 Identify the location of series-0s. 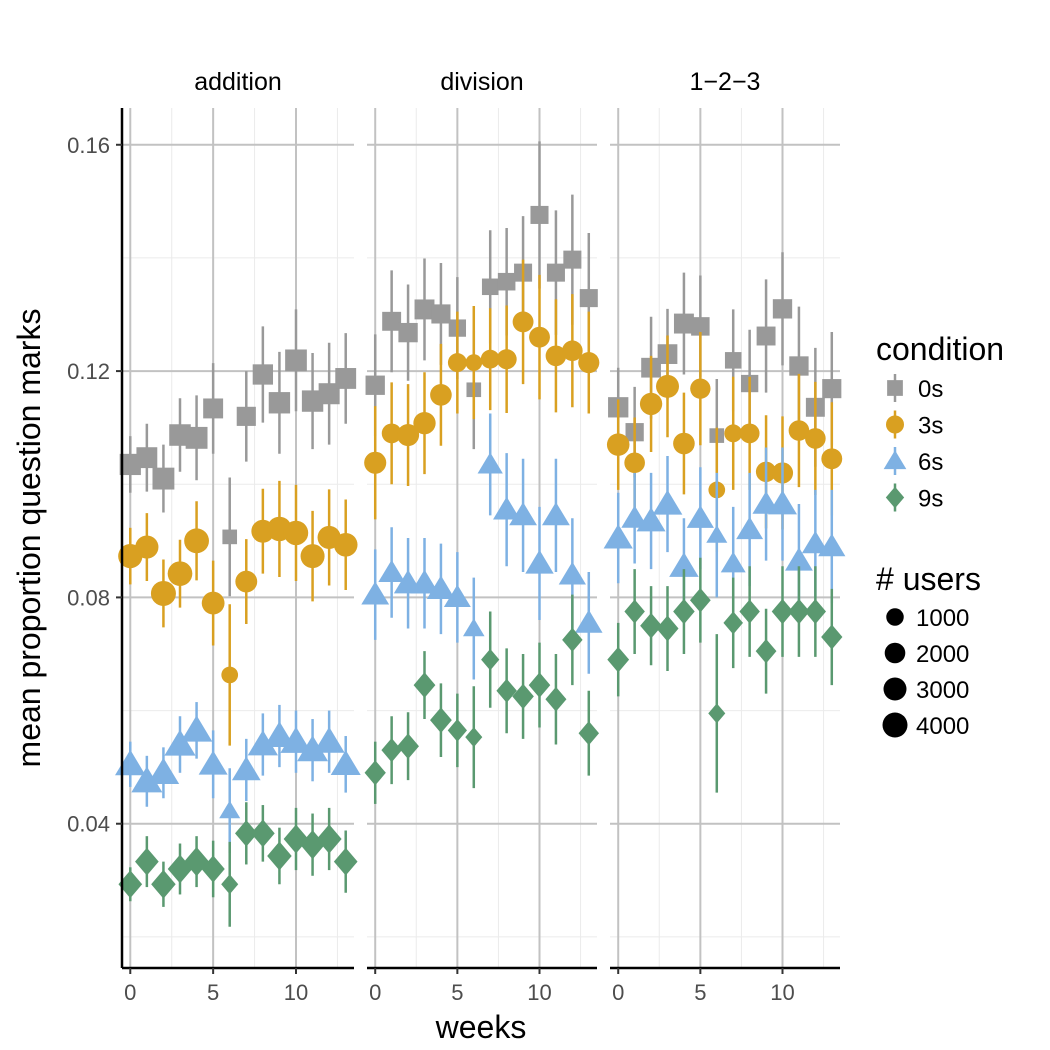
(481, 295).